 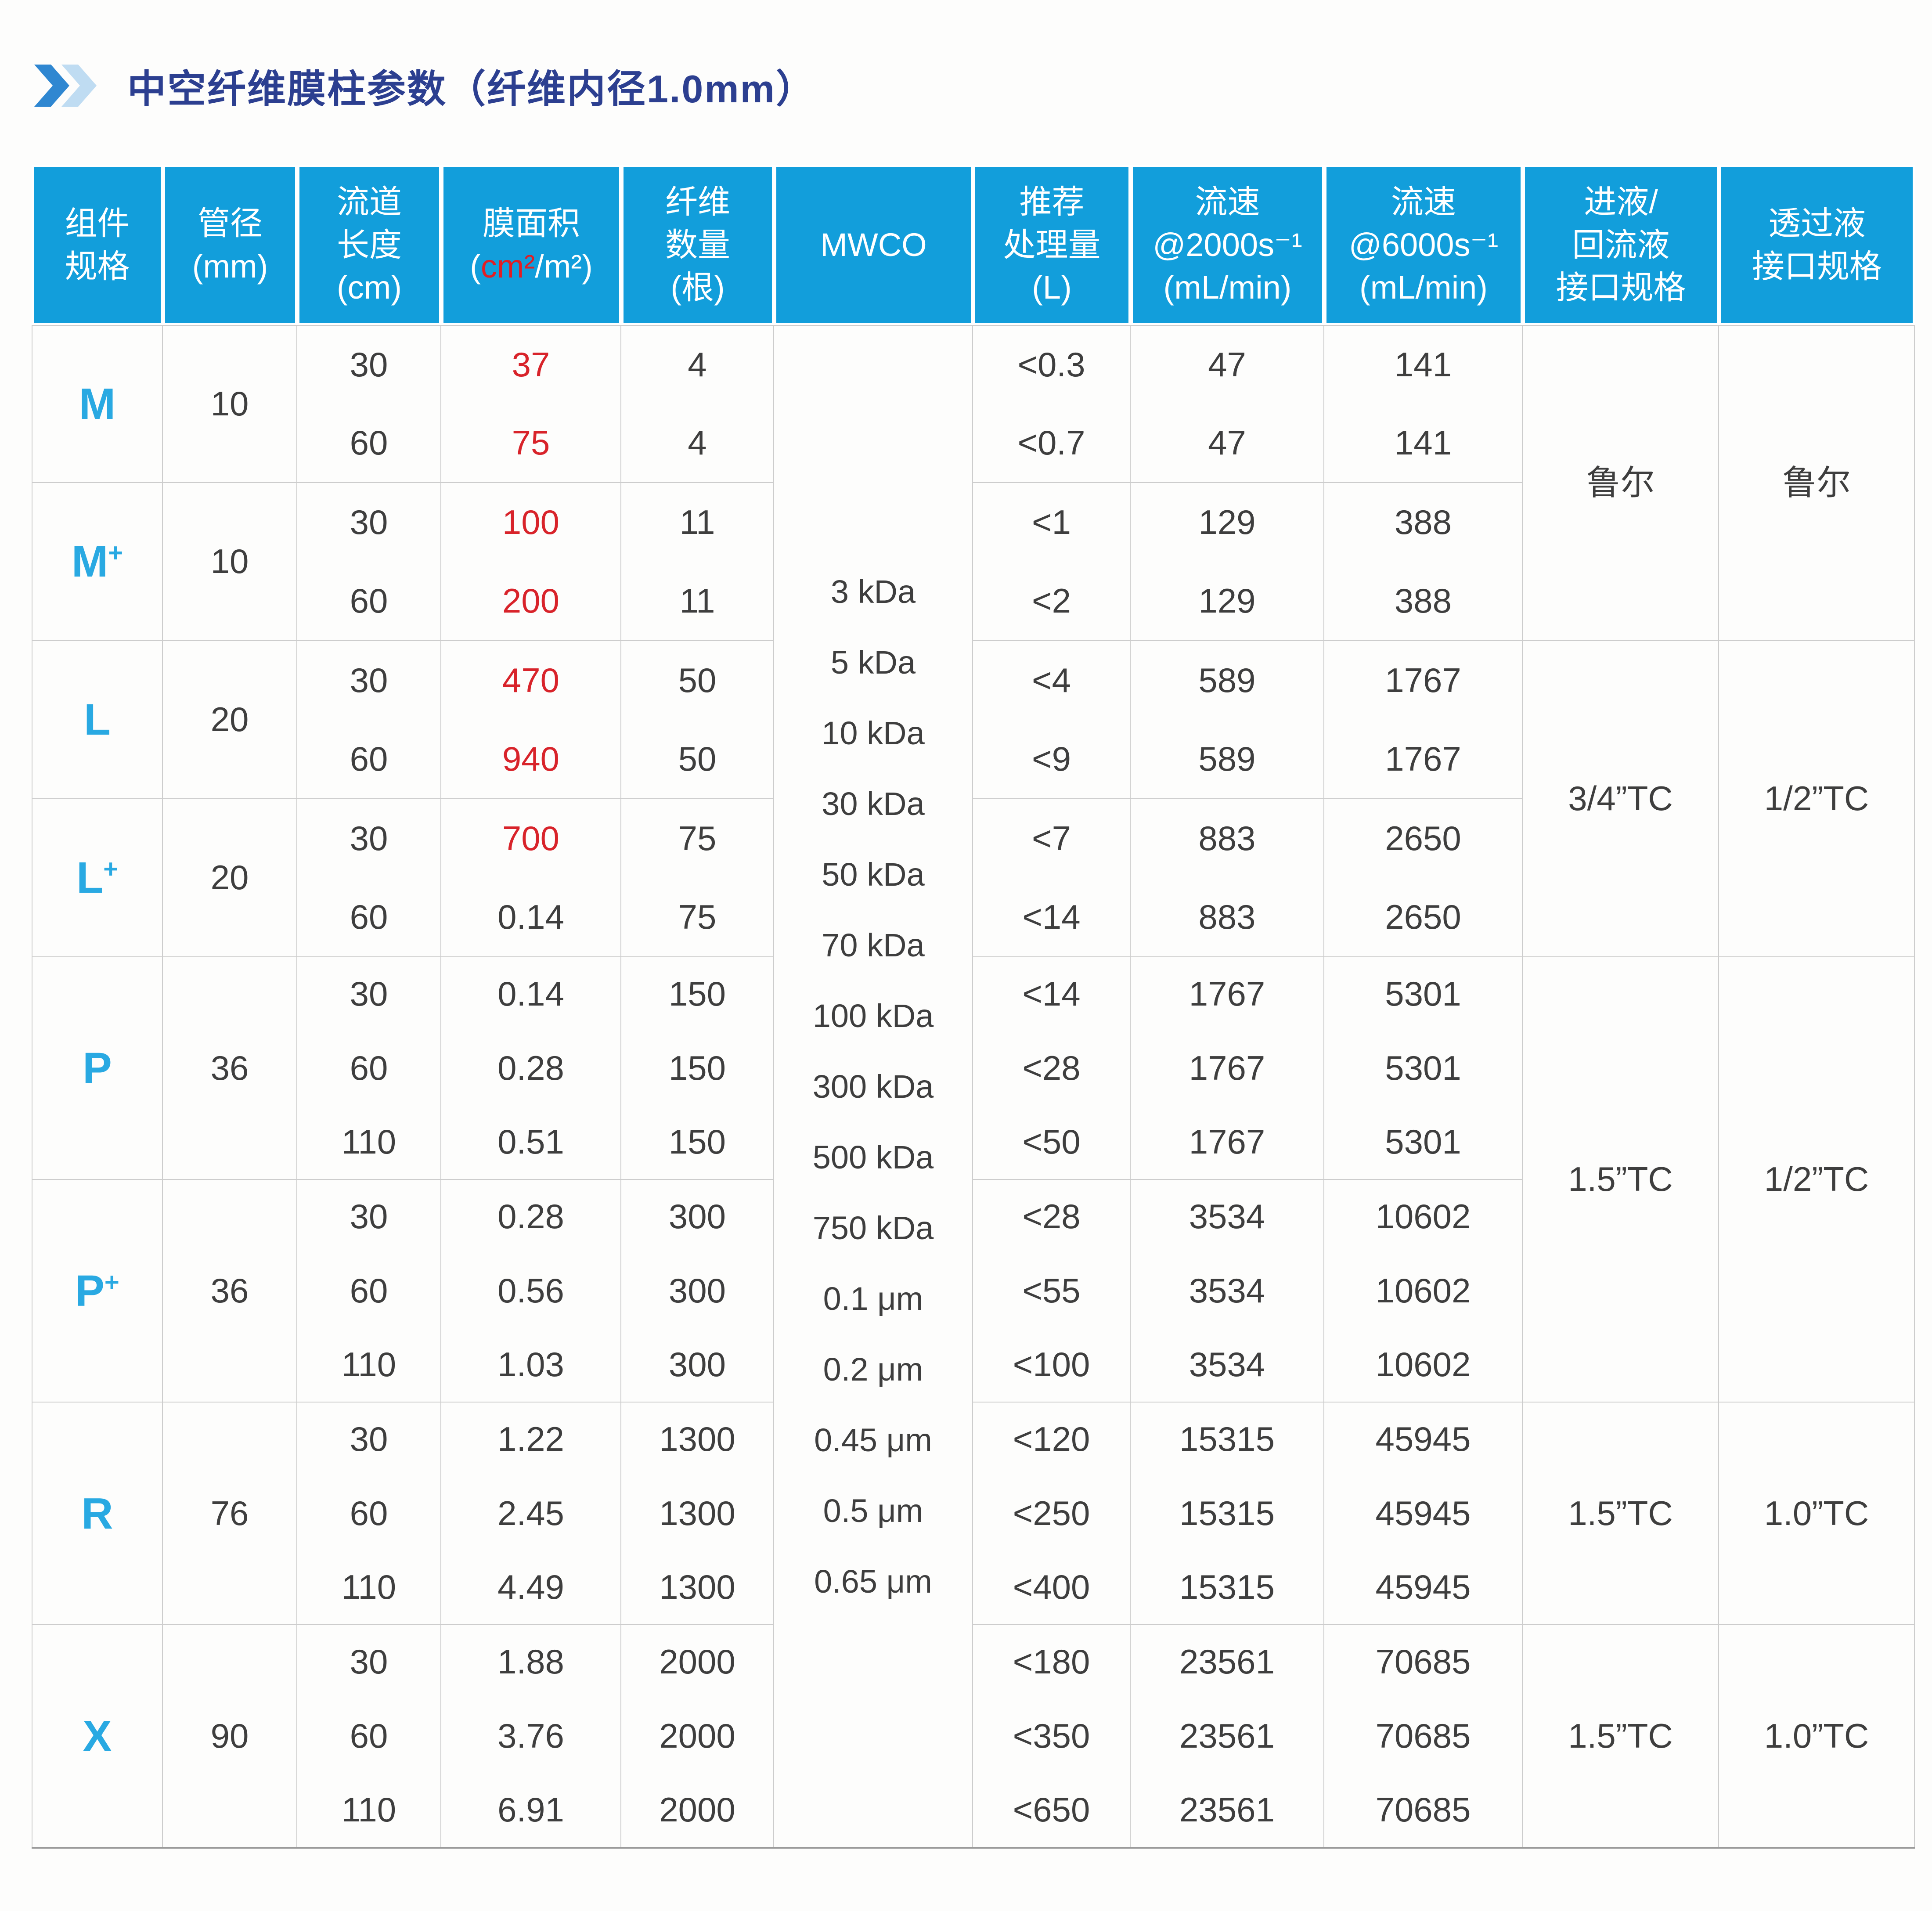 I want to click on page-title: 中空纤维膜柱参数（纤维内径1.0mm）, so click(x=471, y=89).